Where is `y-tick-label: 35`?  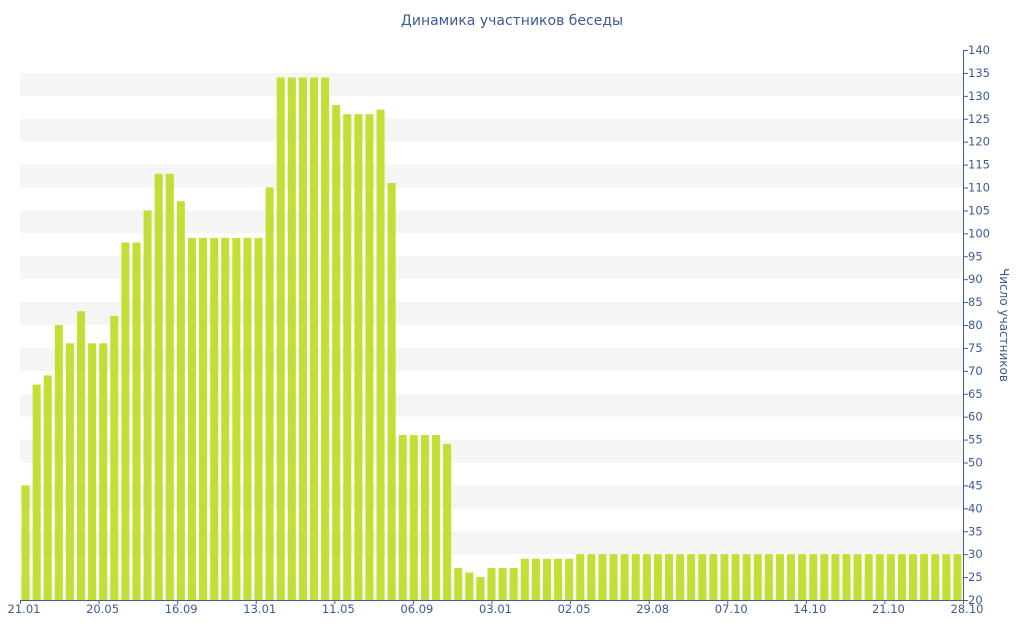
y-tick-label: 35 is located at coordinates (975, 531).